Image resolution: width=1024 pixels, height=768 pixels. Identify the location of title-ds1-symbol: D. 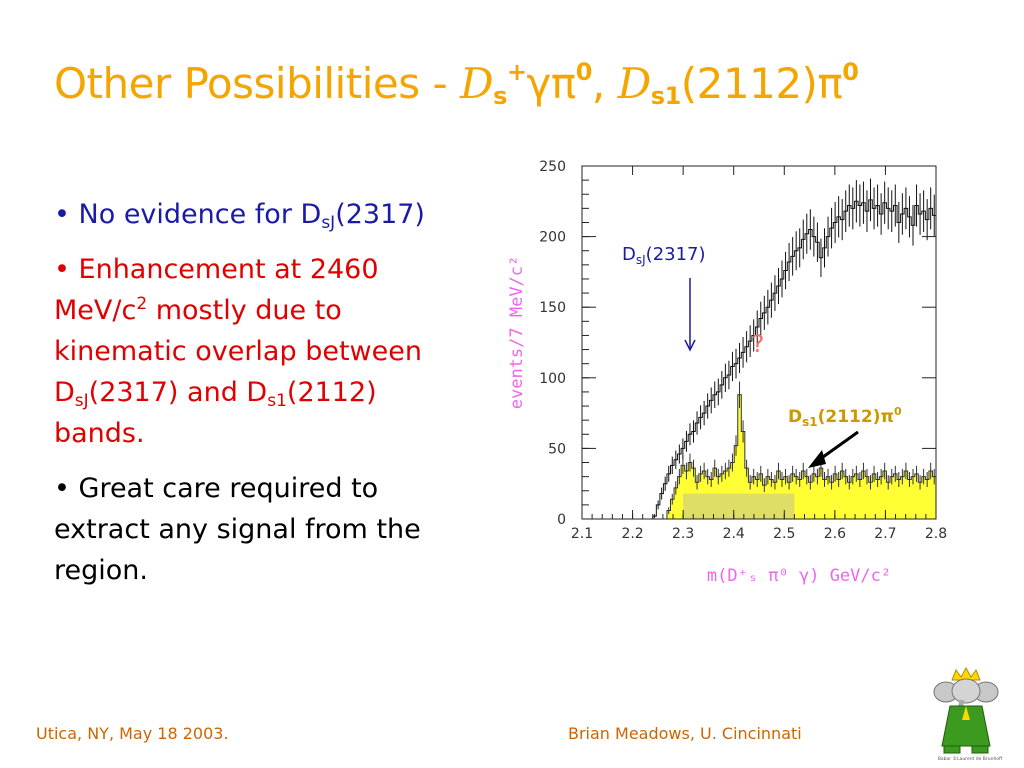
(634, 83).